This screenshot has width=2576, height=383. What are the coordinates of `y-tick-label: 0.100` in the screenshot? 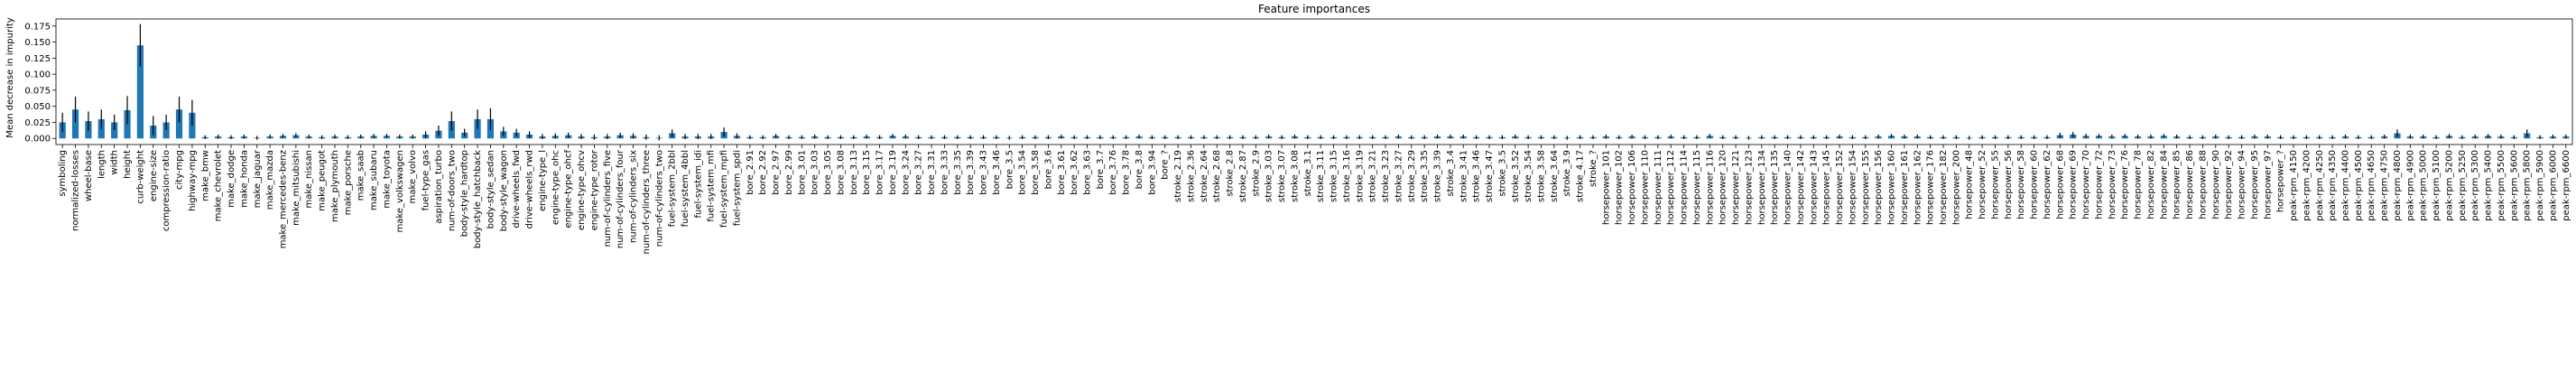 It's located at (37, 75).